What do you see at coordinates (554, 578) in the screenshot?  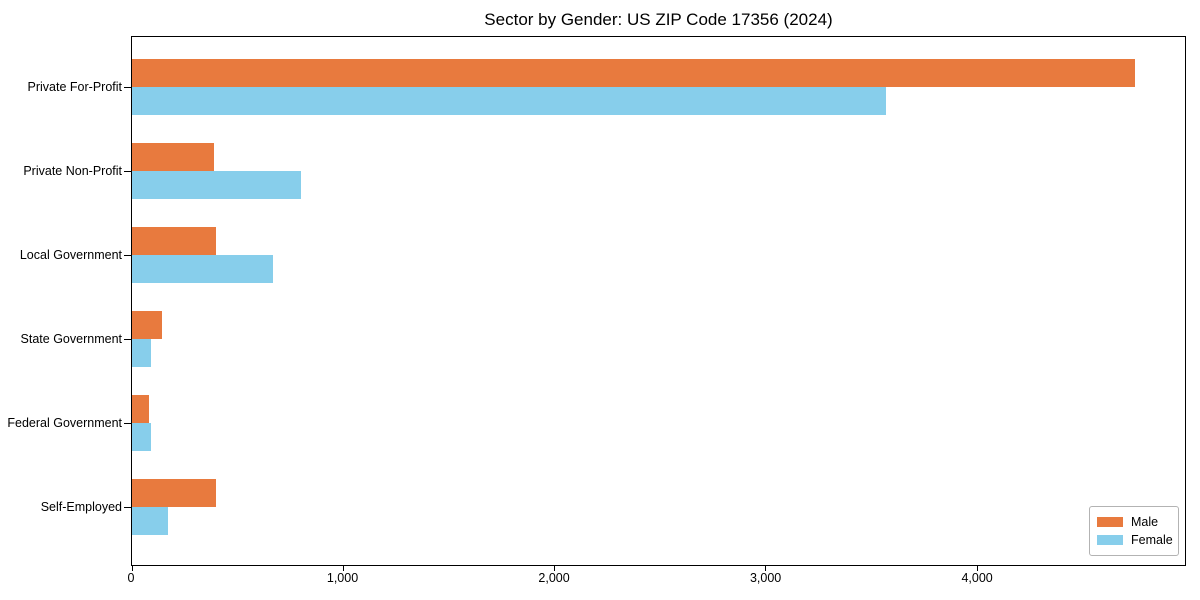 I see `x-axis-tick-label-2: 2,000` at bounding box center [554, 578].